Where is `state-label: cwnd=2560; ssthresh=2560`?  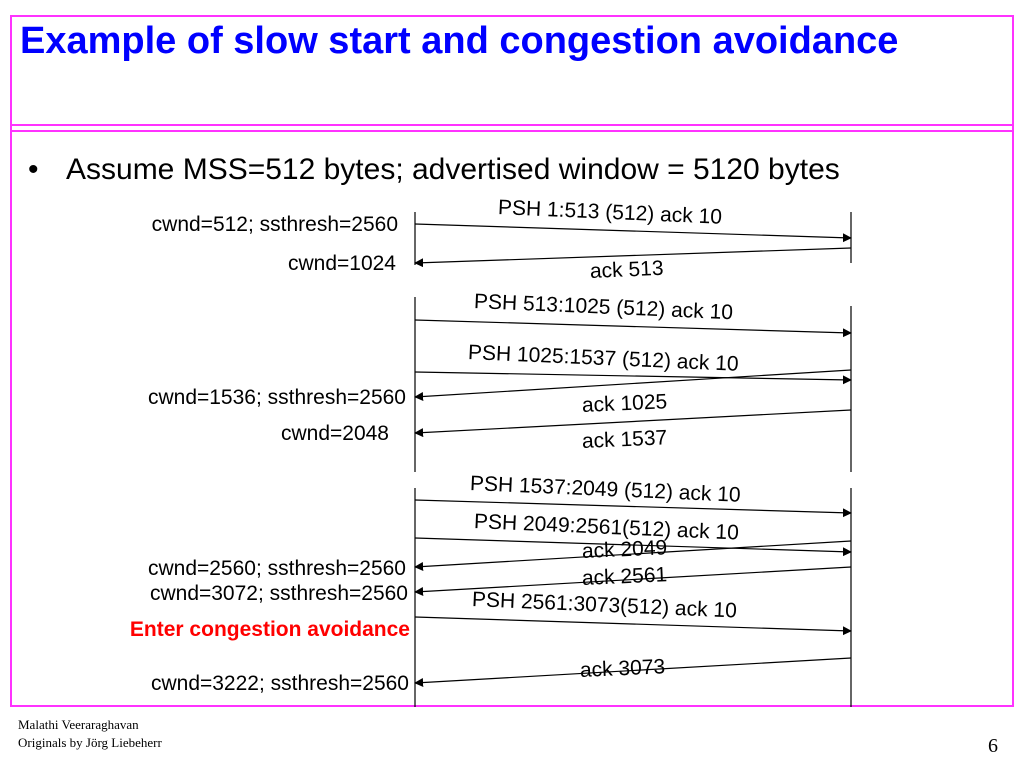
state-label: cwnd=2560; ssthresh=2560 is located at coordinates (276, 568).